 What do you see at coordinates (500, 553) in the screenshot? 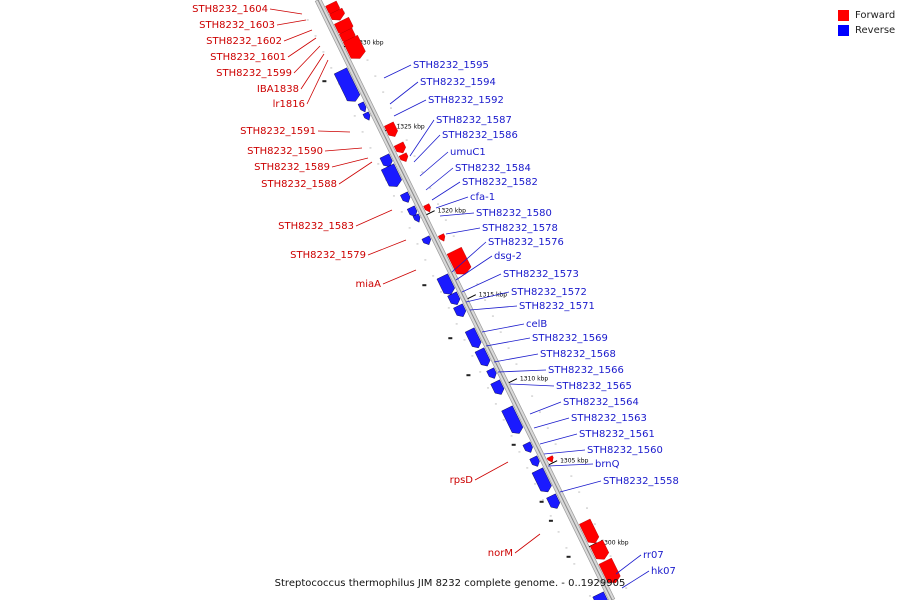
I see `gene-label: norM` at bounding box center [500, 553].